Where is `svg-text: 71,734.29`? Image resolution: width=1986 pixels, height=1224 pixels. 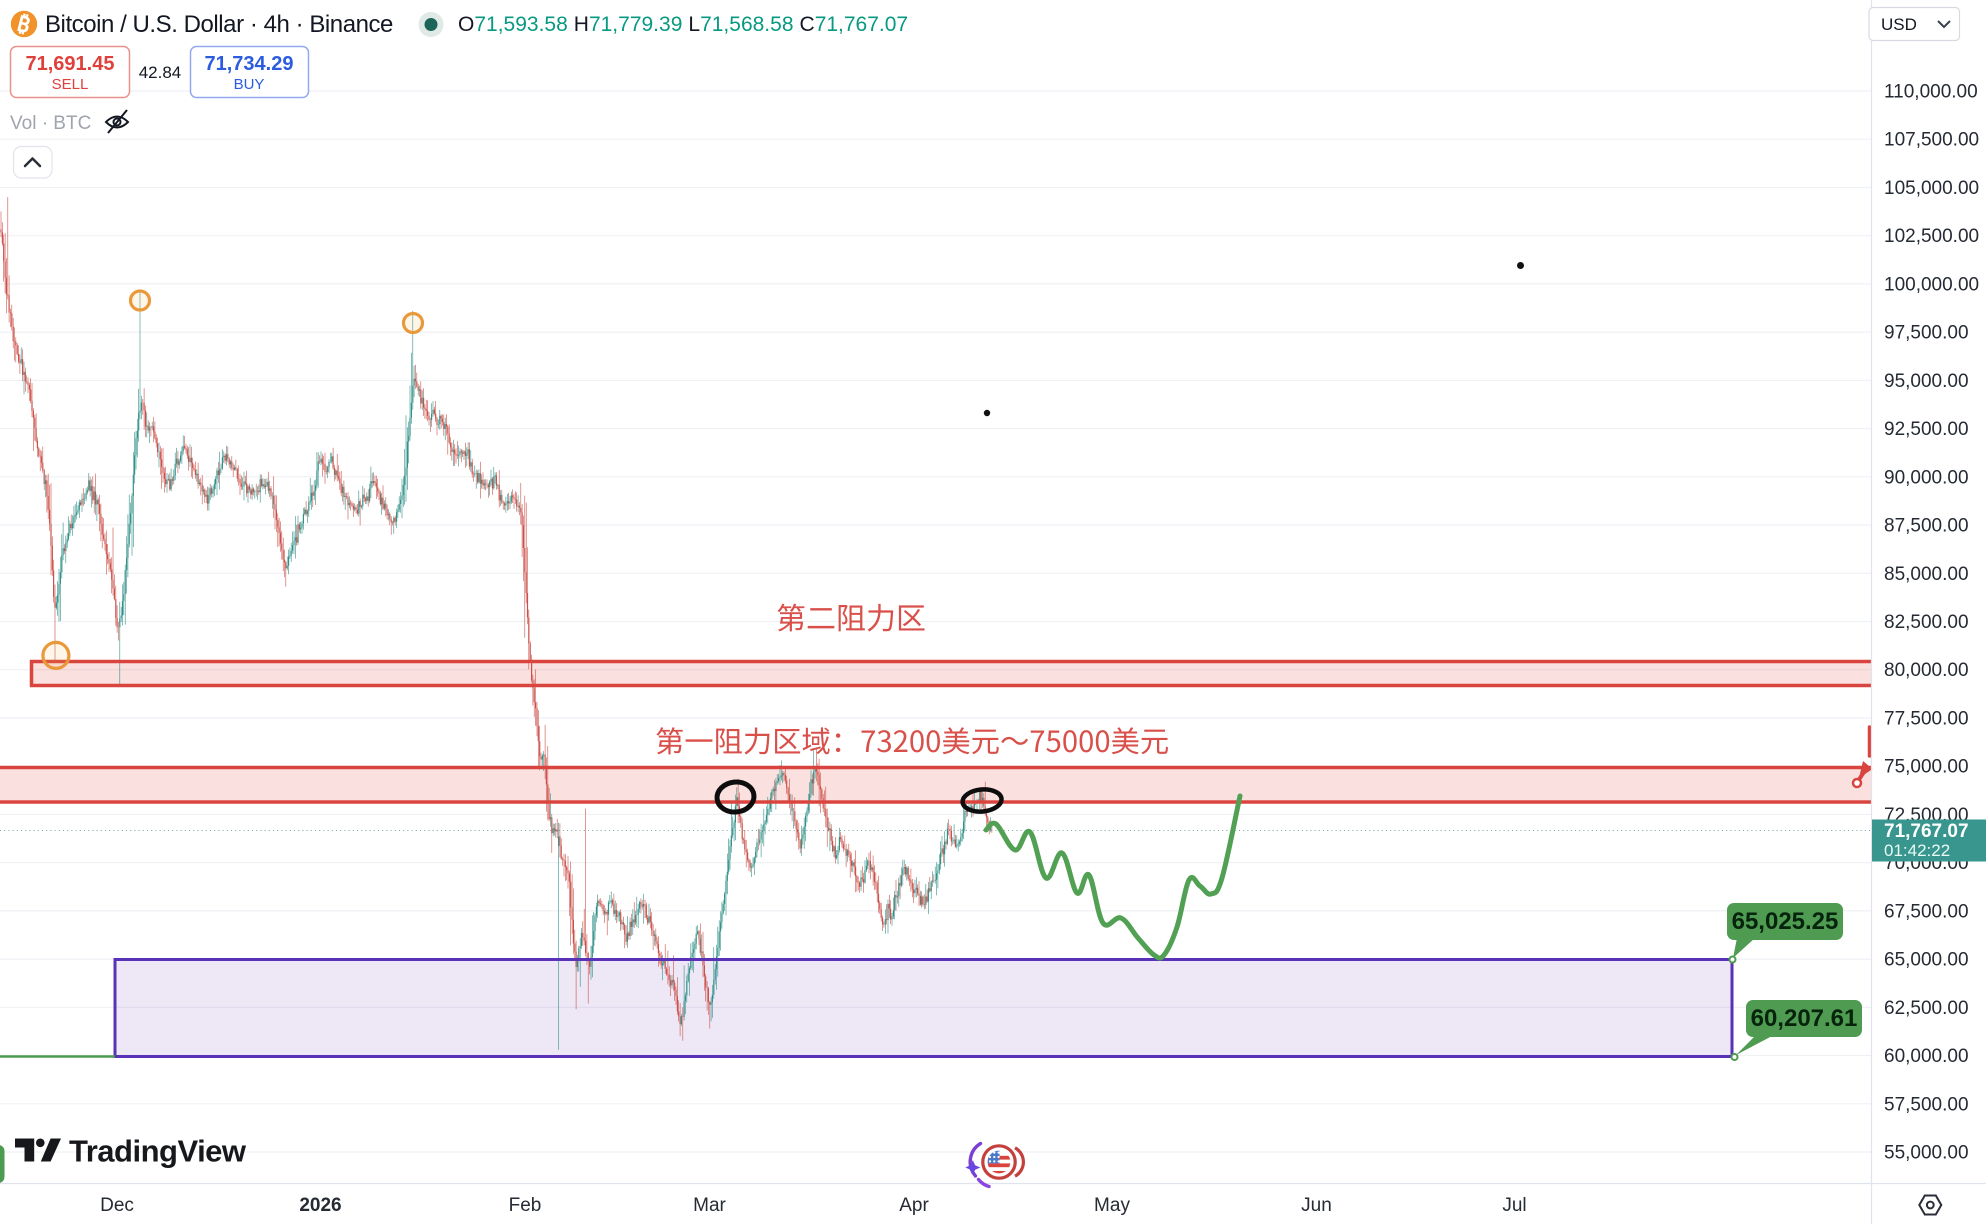 svg-text: 71,734.29 is located at coordinates (249, 64).